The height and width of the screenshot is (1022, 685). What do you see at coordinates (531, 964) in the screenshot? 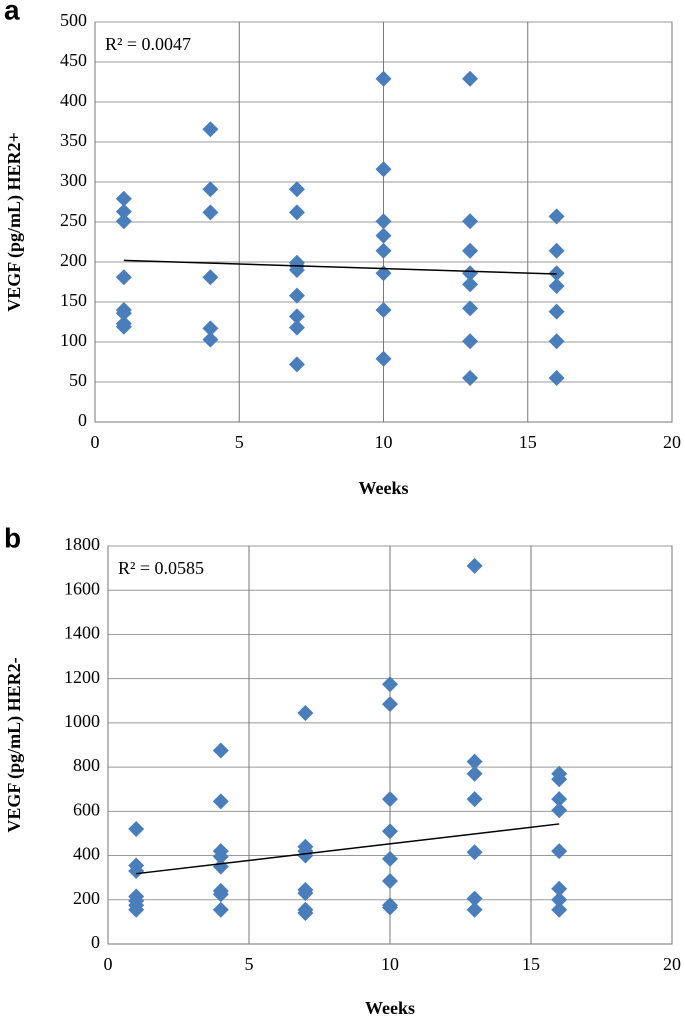
I see `x-tick-label: 15` at bounding box center [531, 964].